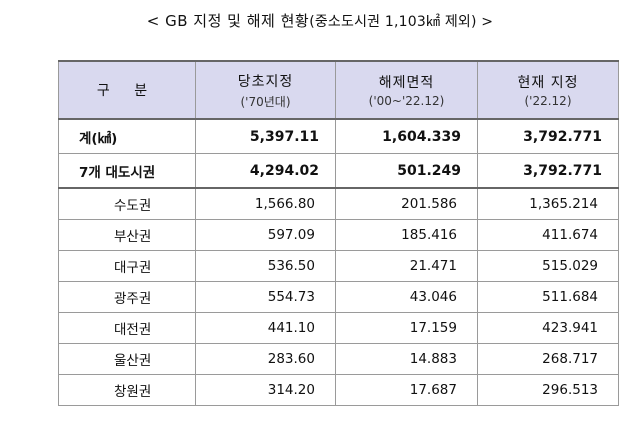 The image size is (640, 441). I want to click on metro-row: 7개 대도시권 4,294.02 501.249 3,792.771, so click(338, 171).